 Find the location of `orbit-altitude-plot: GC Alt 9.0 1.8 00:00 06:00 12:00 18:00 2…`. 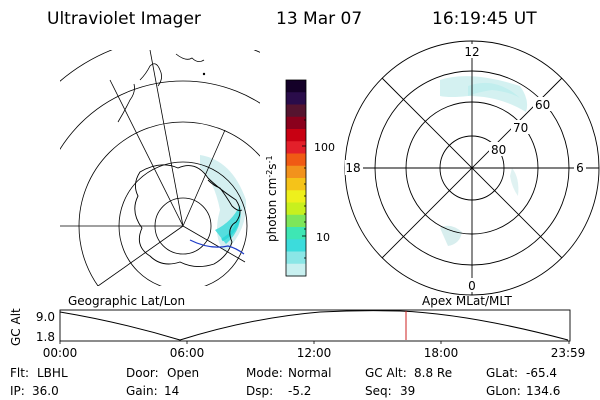

orbit-altitude-plot: GC Alt 9.0 1.8 00:00 06:00 12:00 18:00 2… is located at coordinates (297, 334).